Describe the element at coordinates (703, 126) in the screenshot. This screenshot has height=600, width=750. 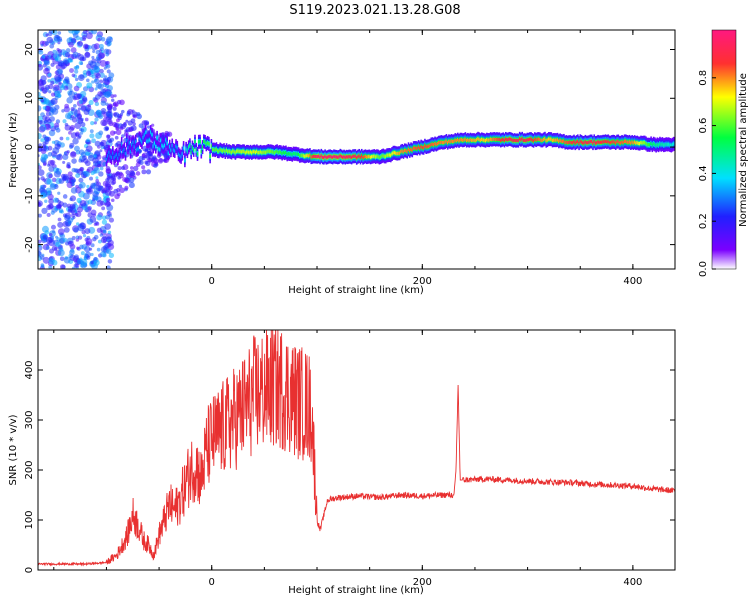
I see `colorbar-tick-label: 0.6` at that location.